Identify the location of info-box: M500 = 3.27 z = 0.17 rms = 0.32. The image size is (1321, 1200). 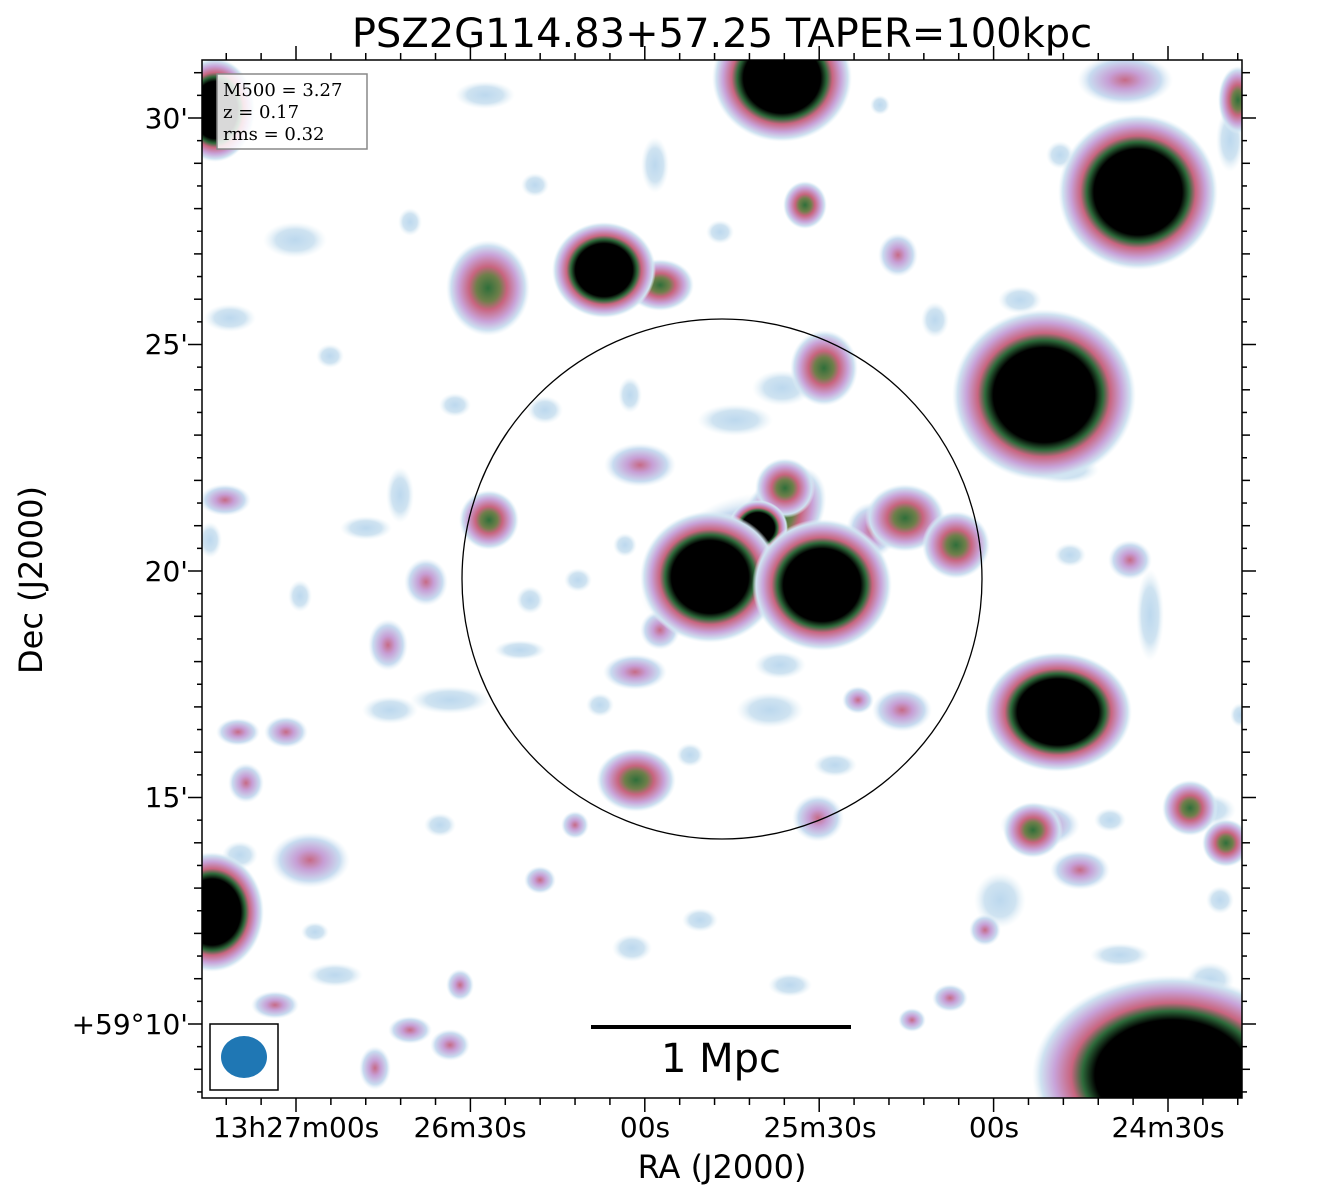
(292, 111).